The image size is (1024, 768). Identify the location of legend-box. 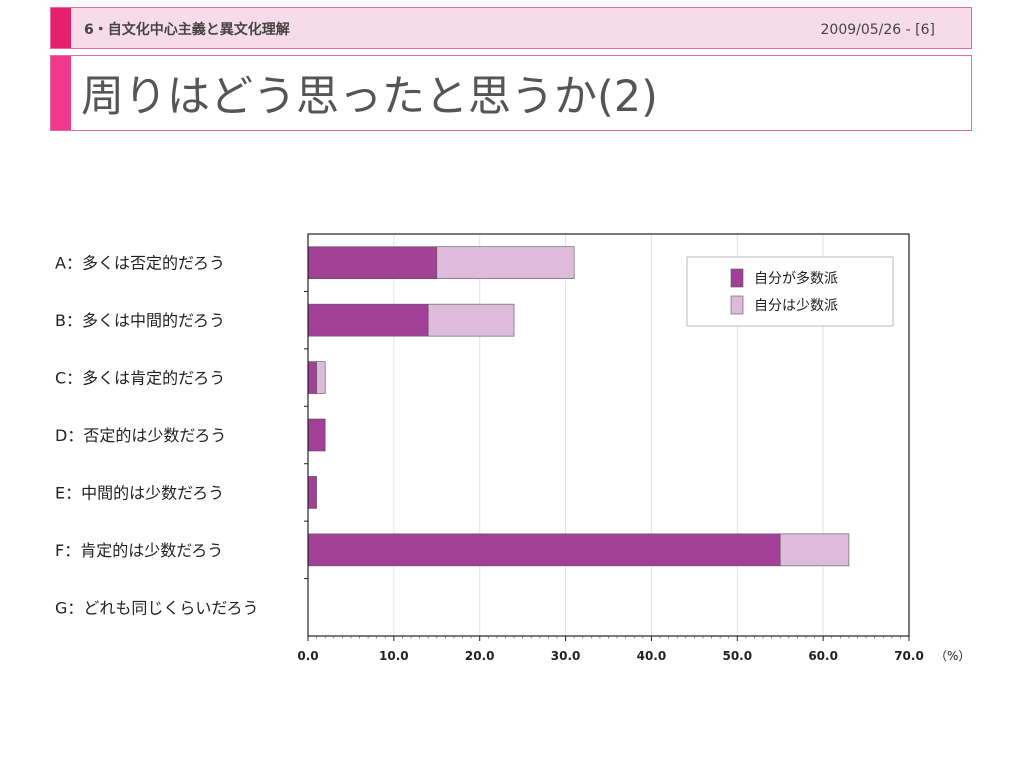
(790, 291).